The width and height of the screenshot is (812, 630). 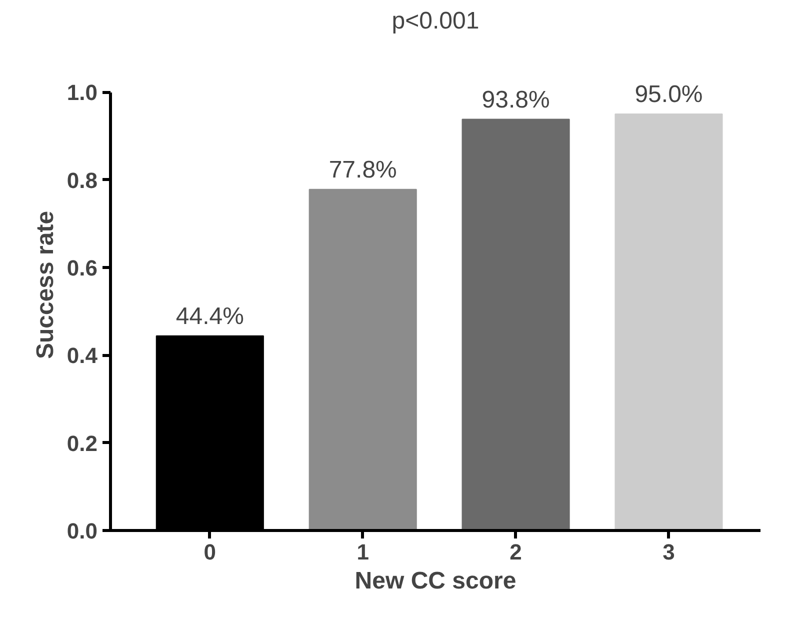 What do you see at coordinates (82, 93) in the screenshot?
I see `y-tick-label: 1.0` at bounding box center [82, 93].